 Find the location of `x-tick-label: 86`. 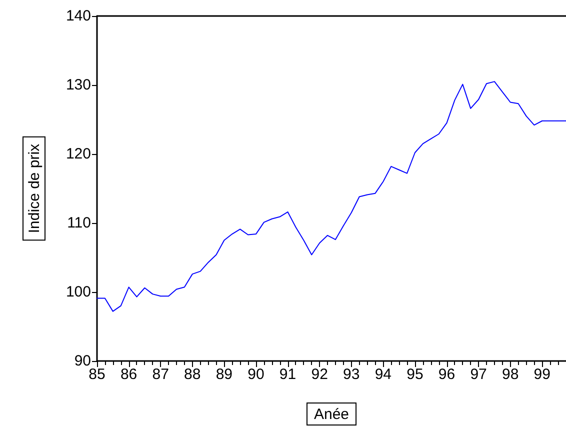

x-tick-label: 86 is located at coordinates (129, 374).